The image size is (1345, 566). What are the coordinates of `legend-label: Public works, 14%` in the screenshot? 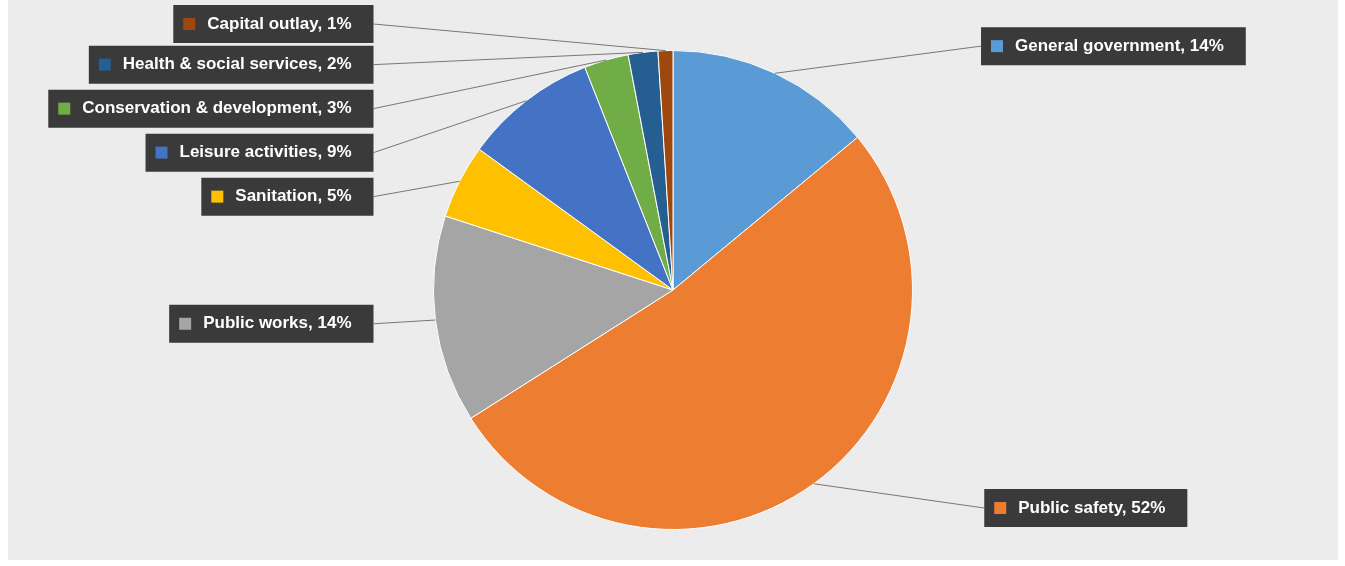 It's located at (277, 323).